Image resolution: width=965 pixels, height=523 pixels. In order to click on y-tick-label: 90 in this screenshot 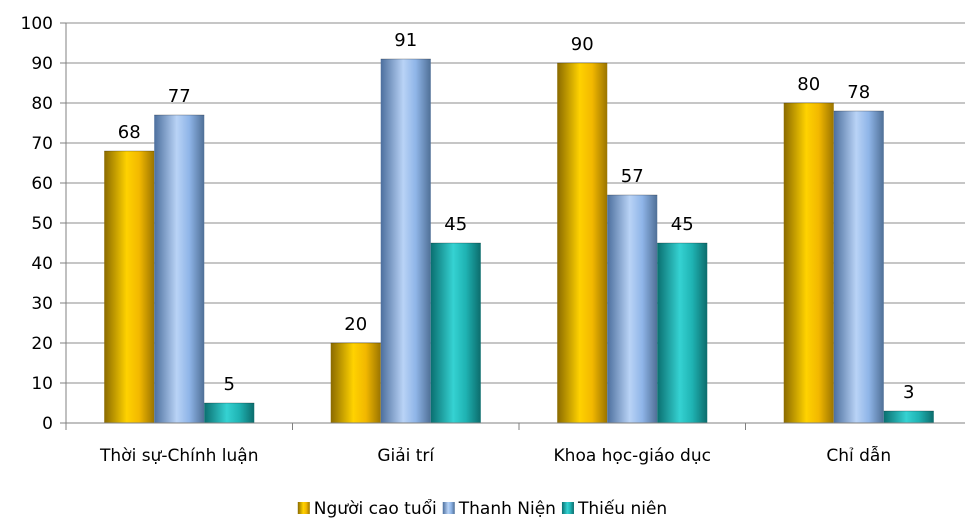, I will do `click(42, 64)`.